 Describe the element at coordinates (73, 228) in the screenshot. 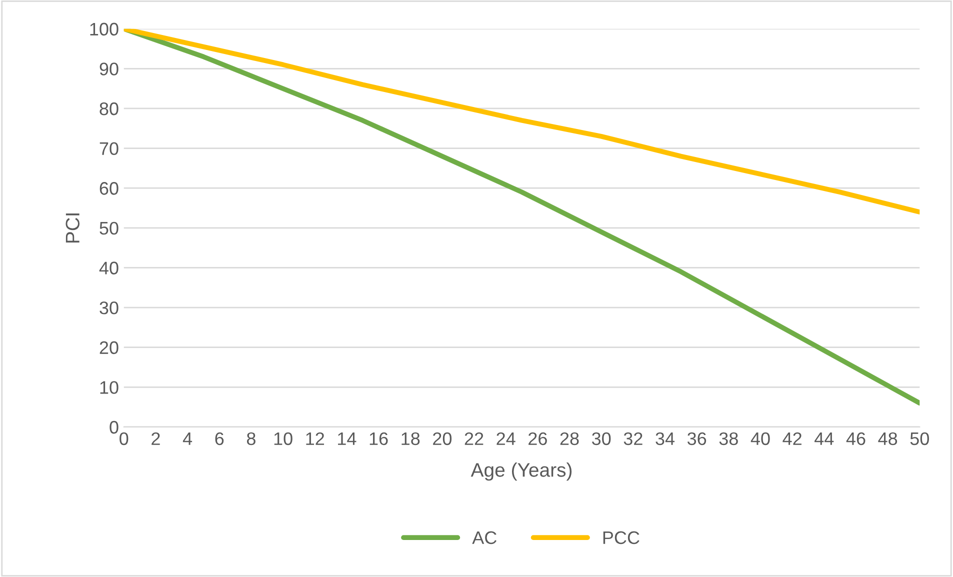

I see `y-axis-title: PCI` at that location.